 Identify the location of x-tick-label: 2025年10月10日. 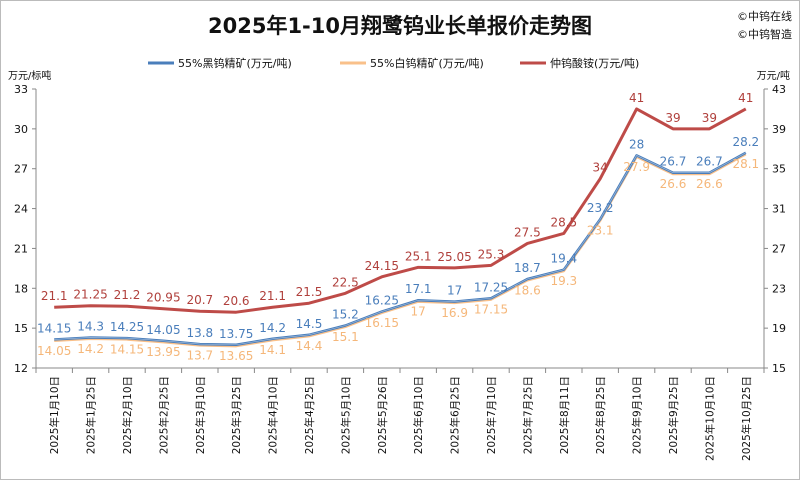
(709, 418).